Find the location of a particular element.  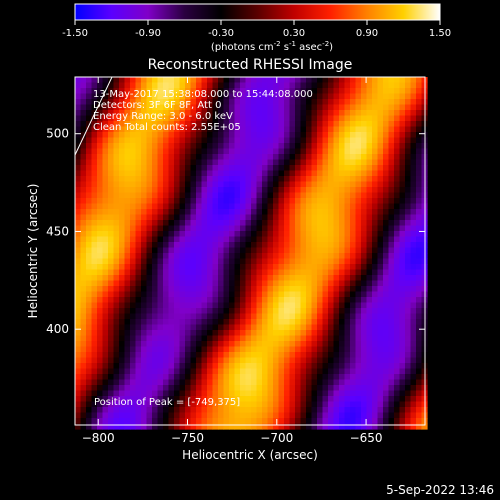

x-tick-label: −650 is located at coordinates (366, 438).